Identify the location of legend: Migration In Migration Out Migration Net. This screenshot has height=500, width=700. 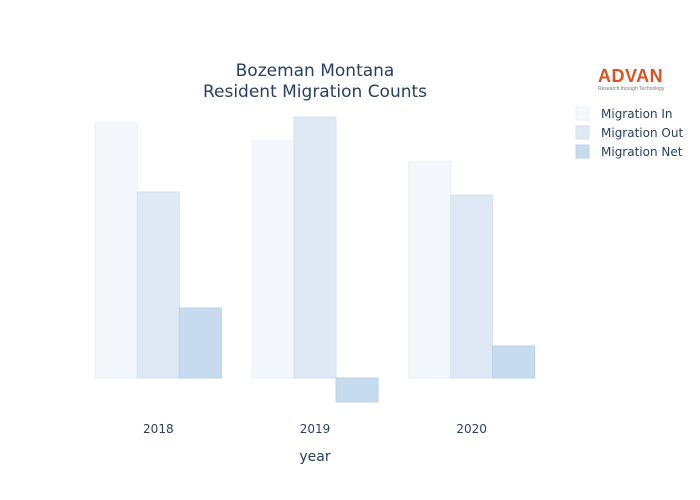
(629, 132).